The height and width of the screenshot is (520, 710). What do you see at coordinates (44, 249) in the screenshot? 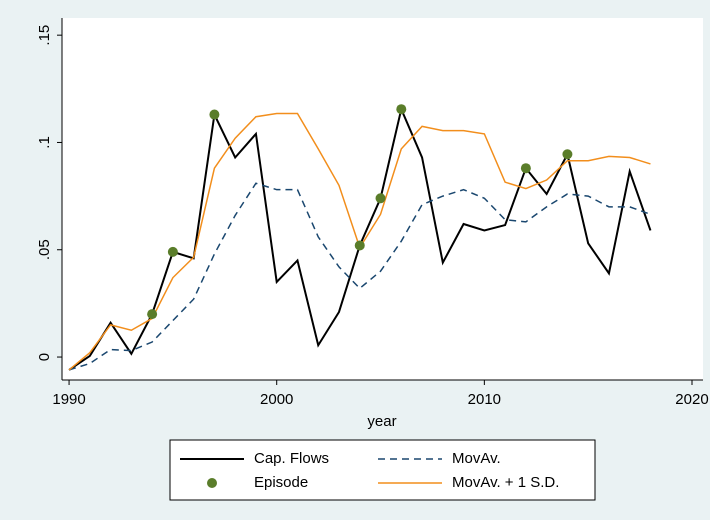
I see `y-tick-label: .05` at bounding box center [44, 249].